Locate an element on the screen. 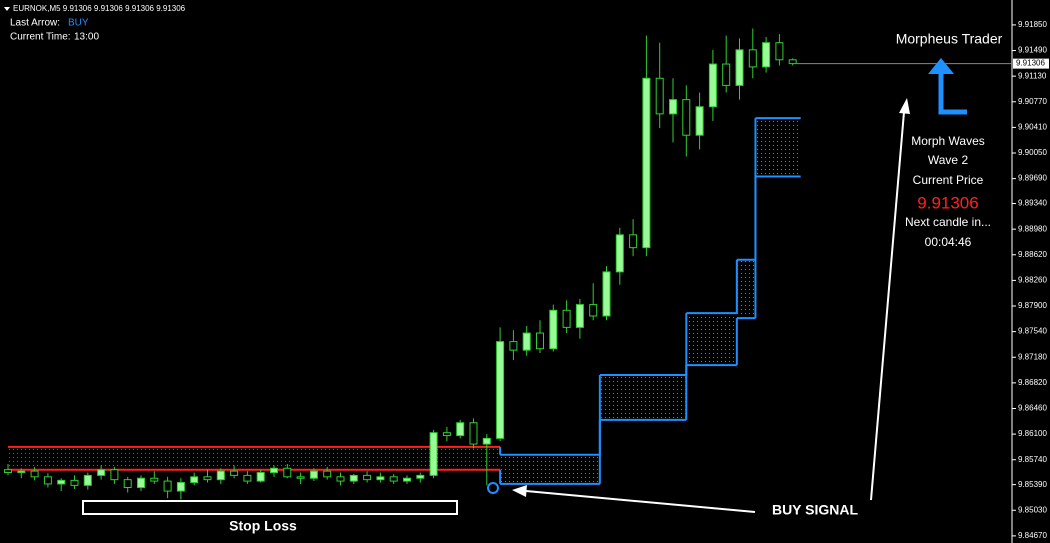 This screenshot has height=543, width=1050. panel-title: Morpheus Trader is located at coordinates (949, 39).